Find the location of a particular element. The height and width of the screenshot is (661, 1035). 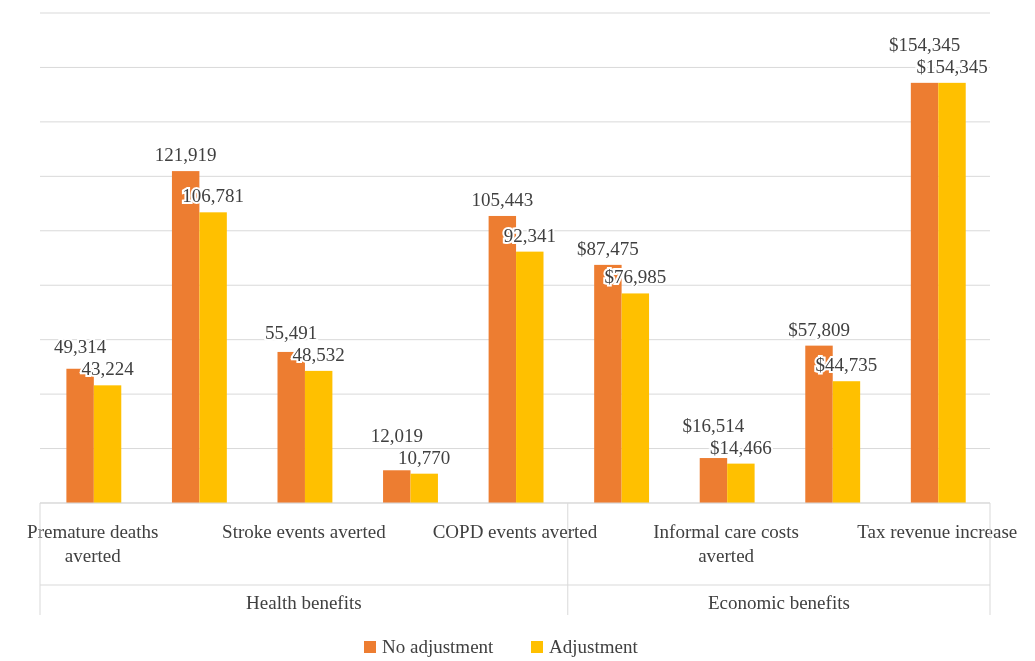

data-label: 49,314 is located at coordinates (80, 347).